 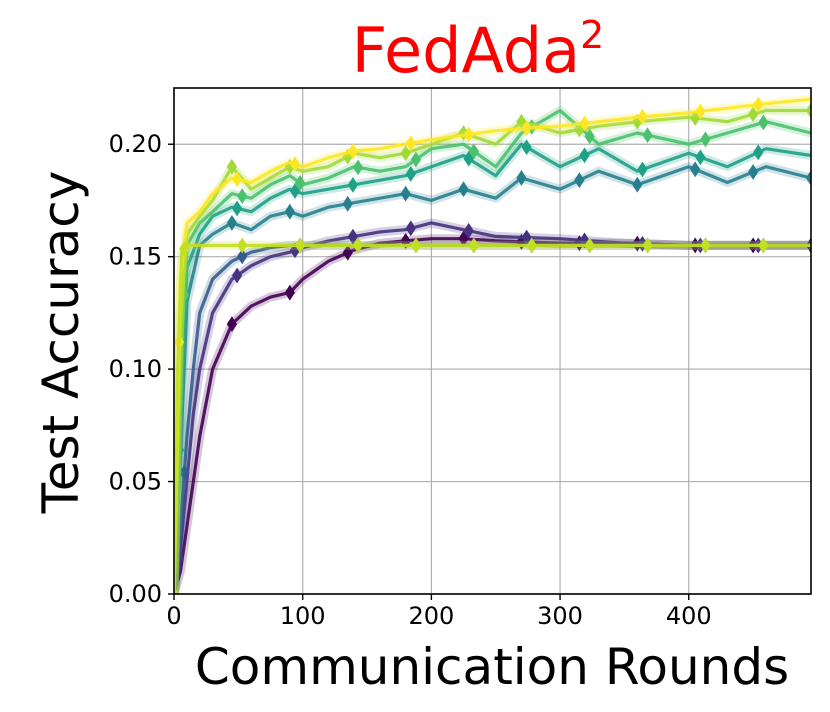 I want to click on x-tick-label: 200, so click(x=431, y=616).